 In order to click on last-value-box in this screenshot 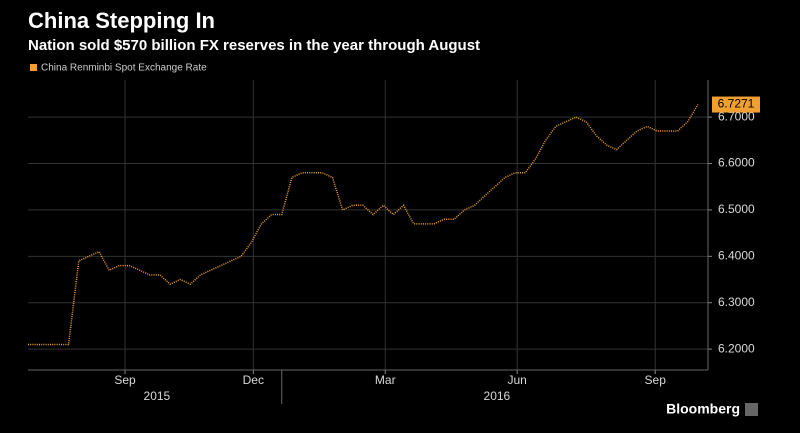, I will do `click(736, 104)`.